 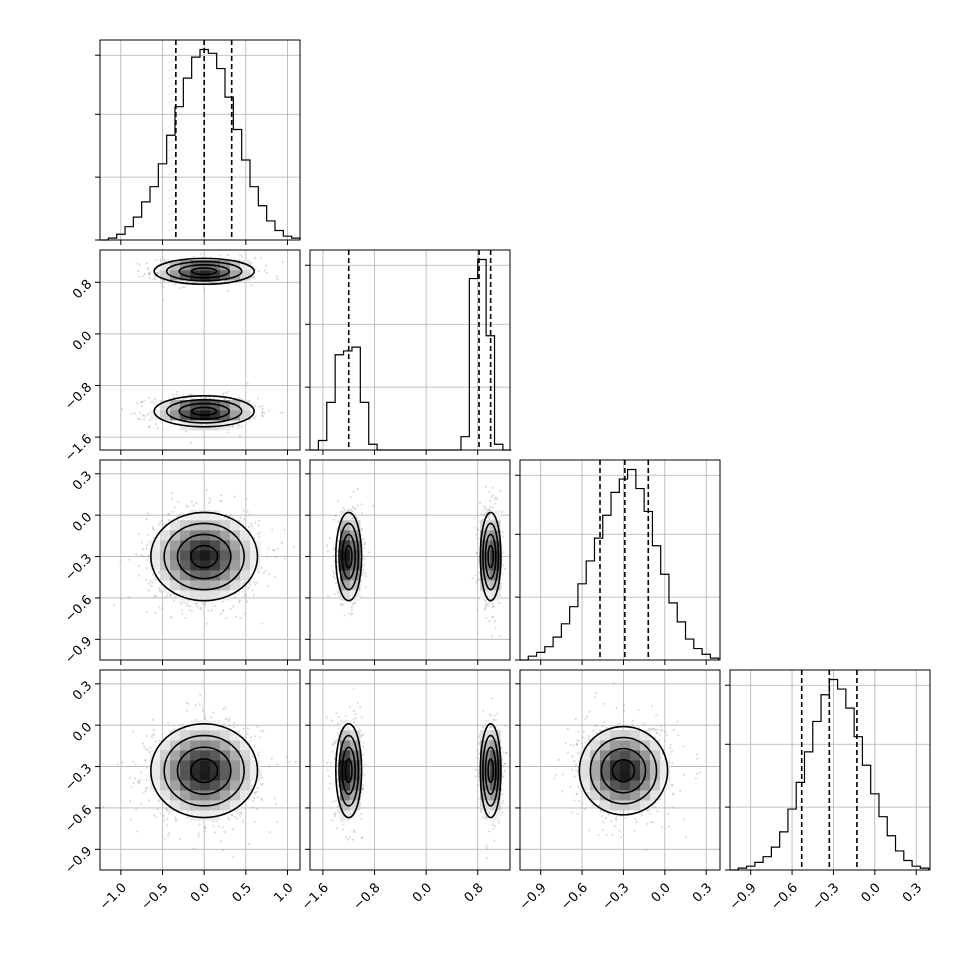 I want to click on contour-line, so click(x=490, y=556).